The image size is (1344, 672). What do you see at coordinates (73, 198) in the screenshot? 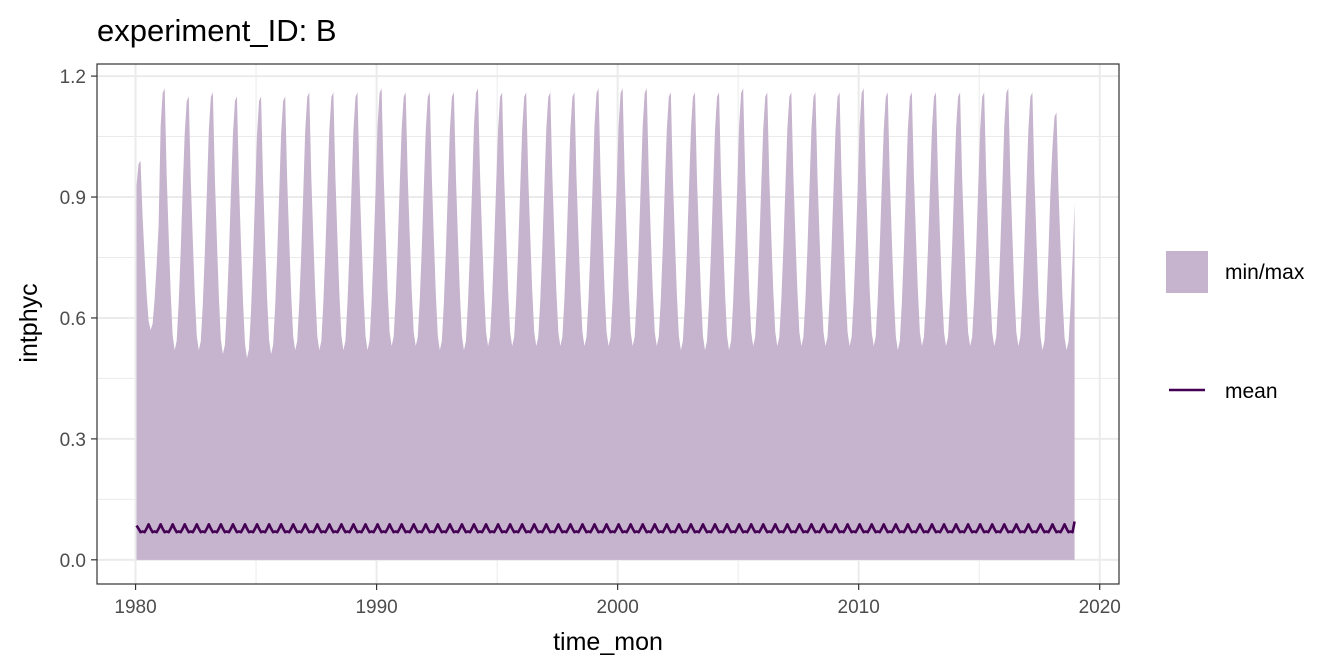
I see `y-tick-label: 0.9` at bounding box center [73, 198].